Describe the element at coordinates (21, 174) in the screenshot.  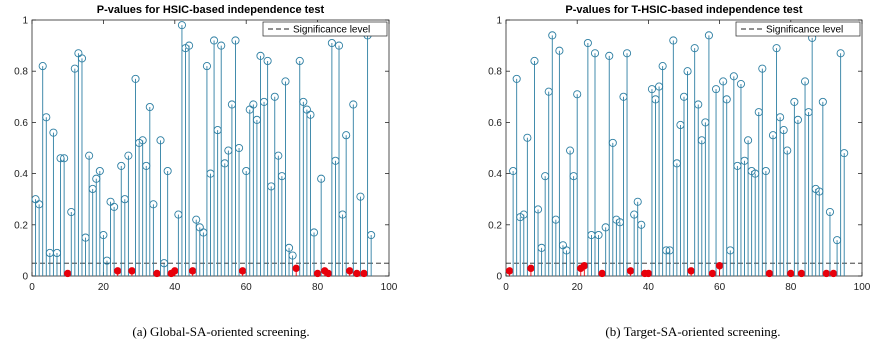
I see `y-tick-label: 0.4` at that location.